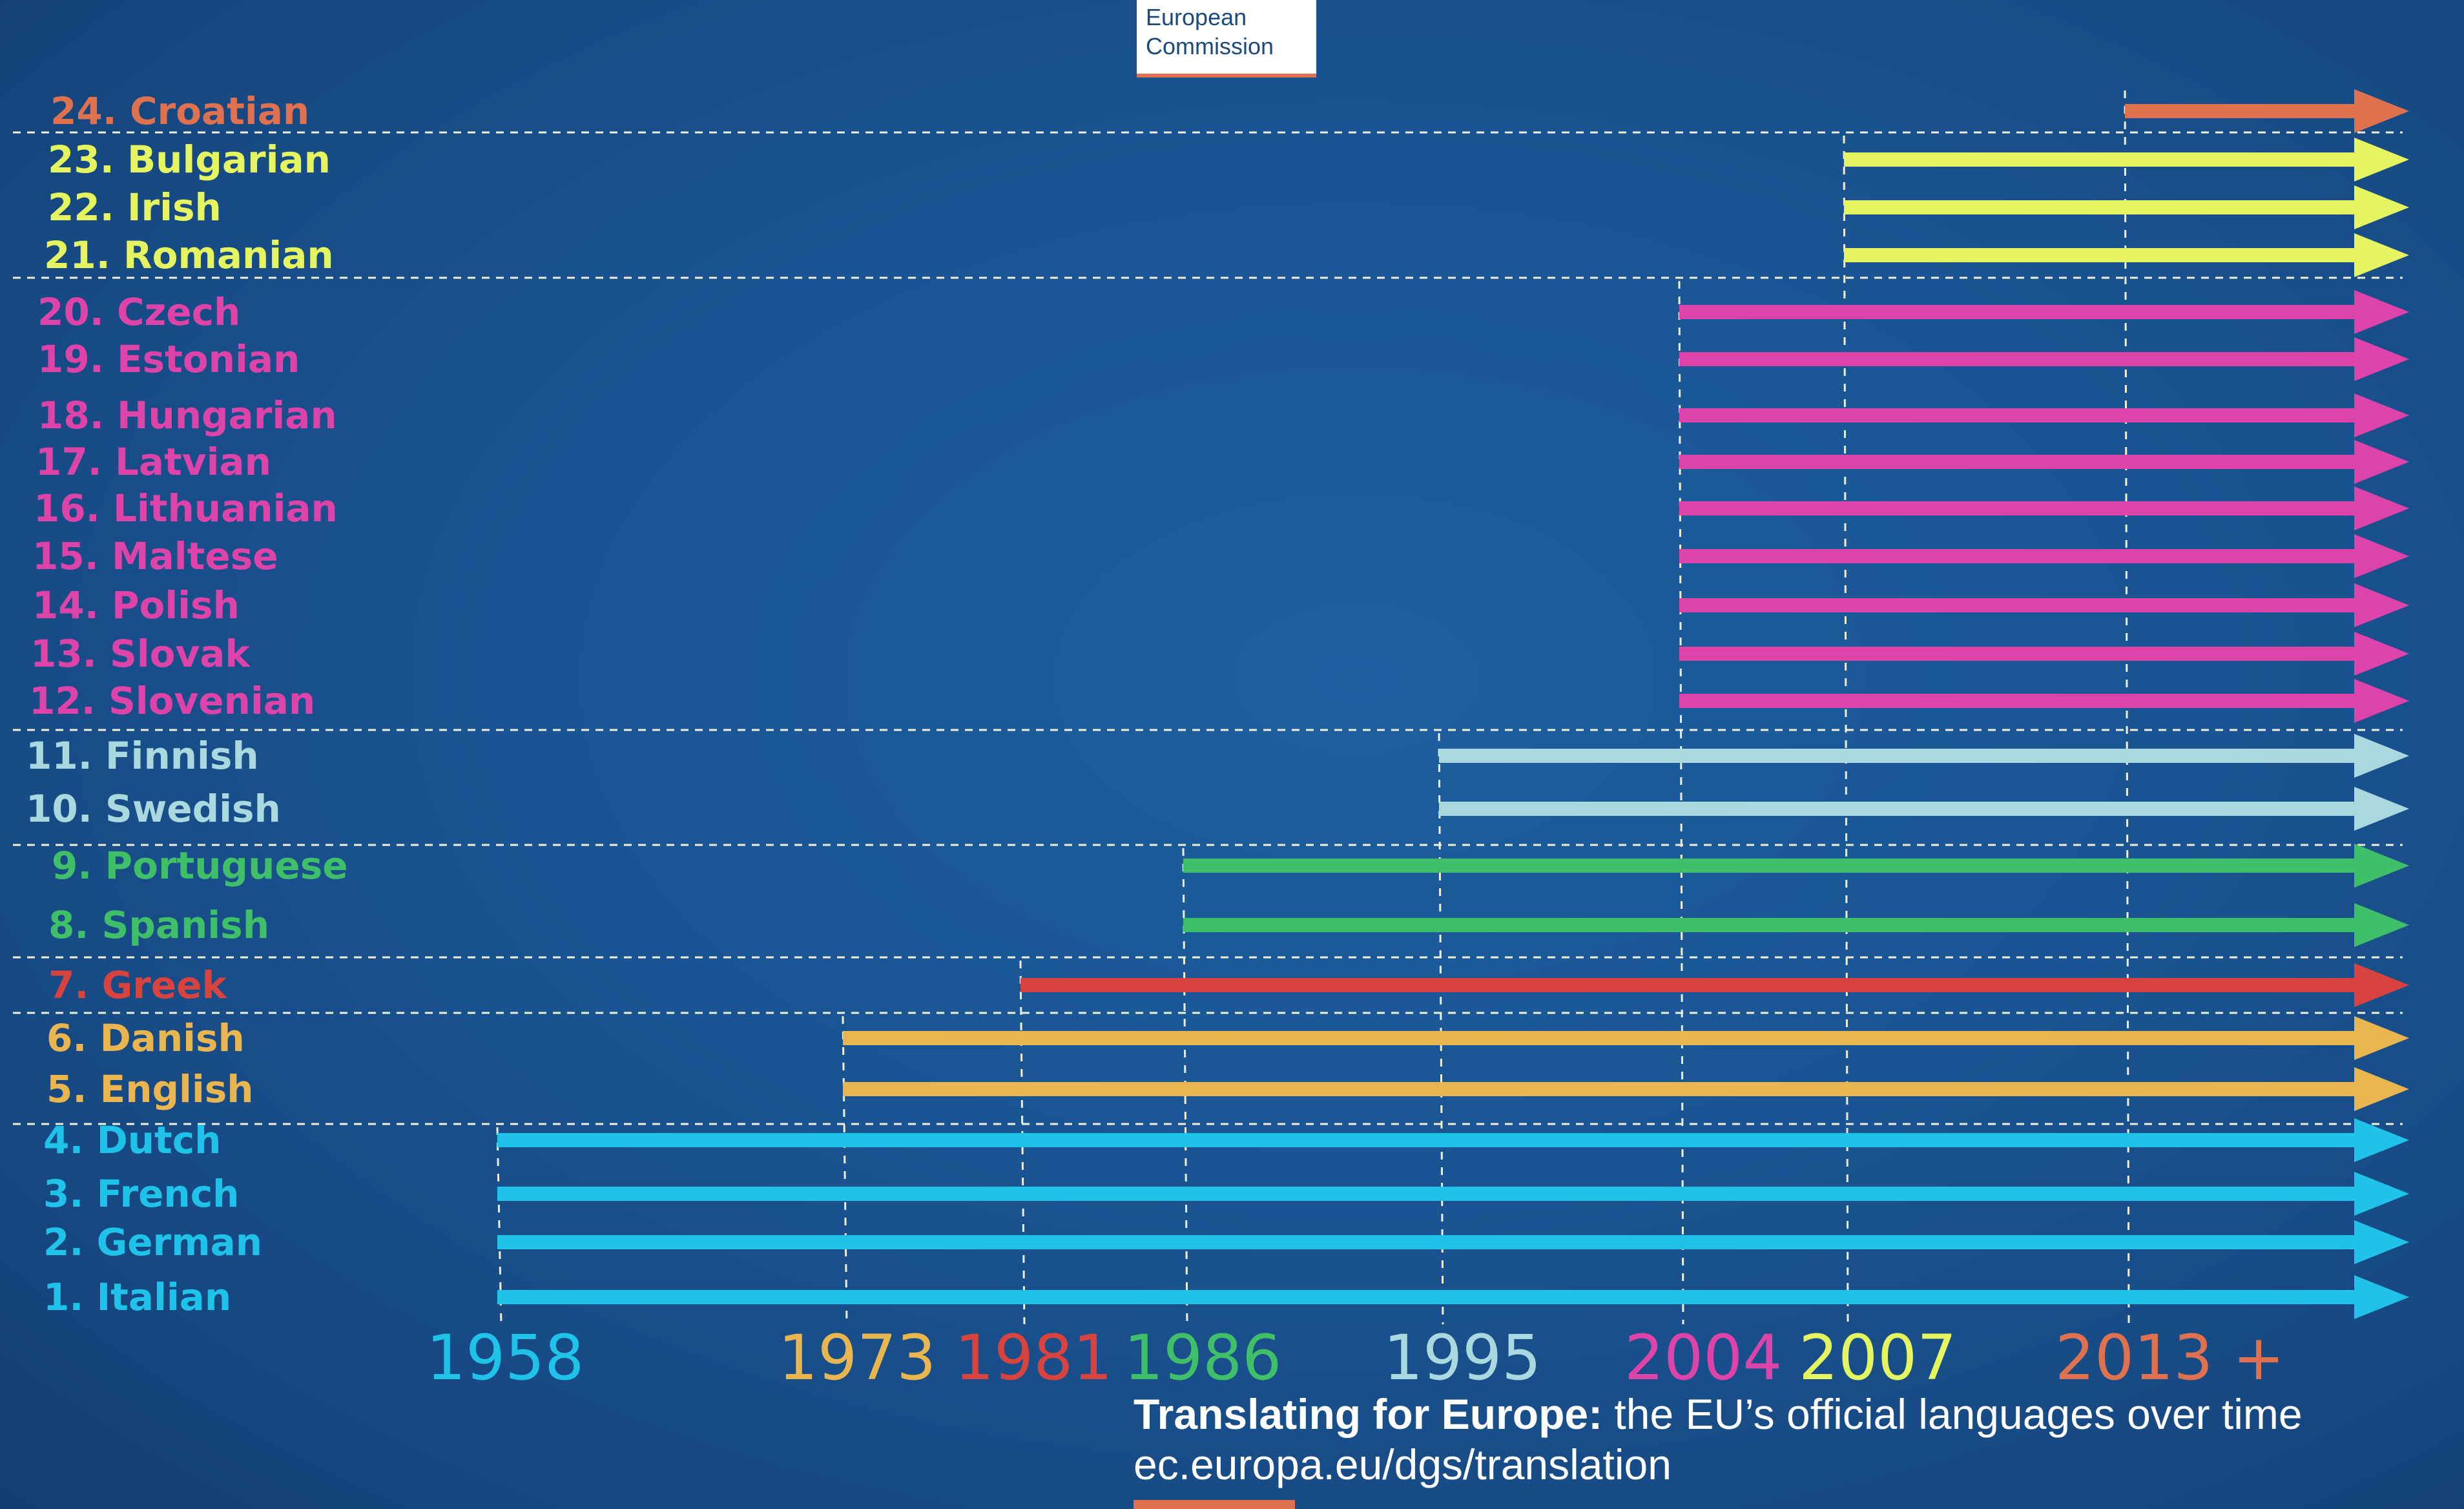 The image size is (2464, 1509). Describe the element at coordinates (1846, 730) in the screenshot. I see `year-guide-2007` at that location.